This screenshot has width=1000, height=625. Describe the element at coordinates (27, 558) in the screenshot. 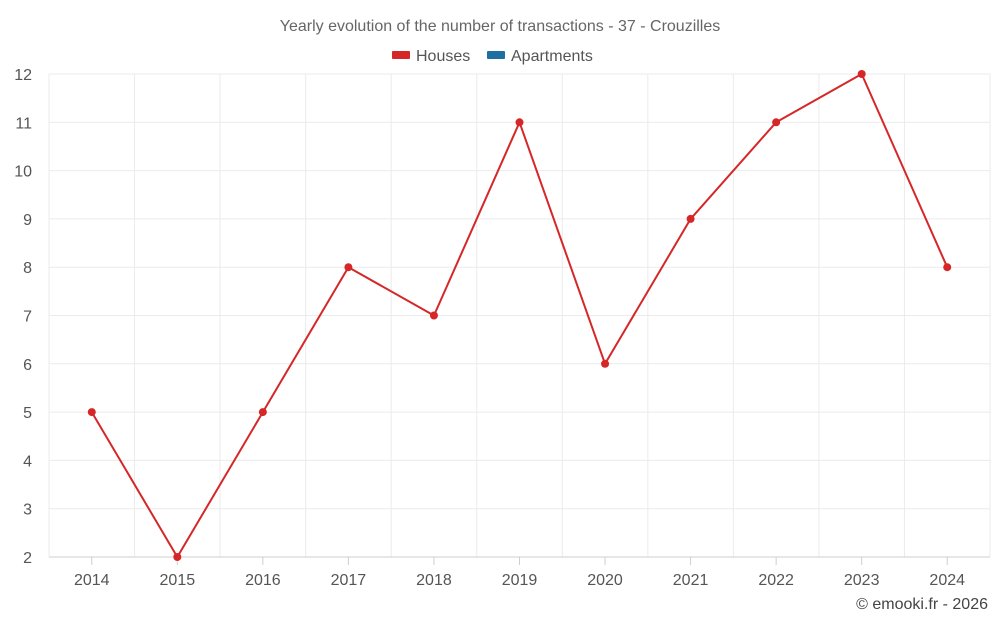

I see `y-tick-label: 2` at that location.